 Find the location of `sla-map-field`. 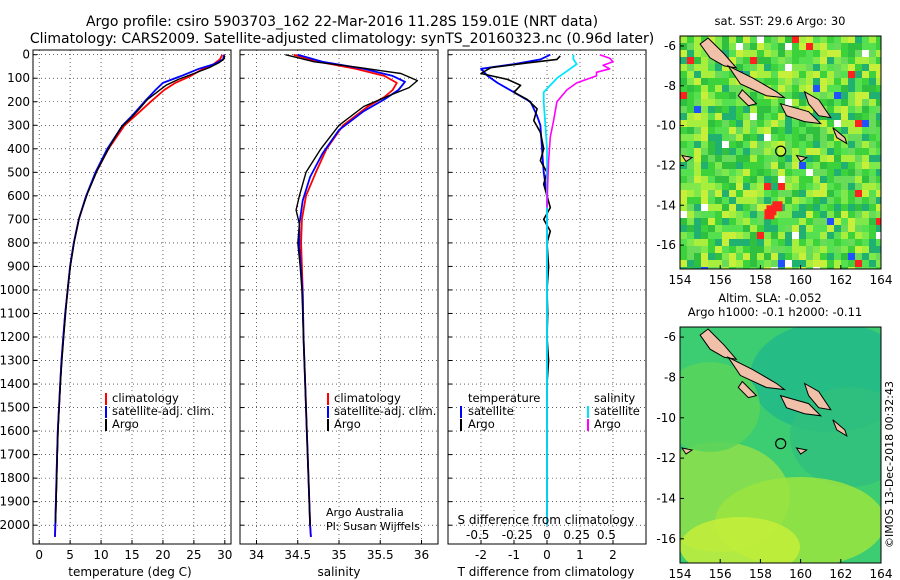

sla-map-field is located at coordinates (780, 445).